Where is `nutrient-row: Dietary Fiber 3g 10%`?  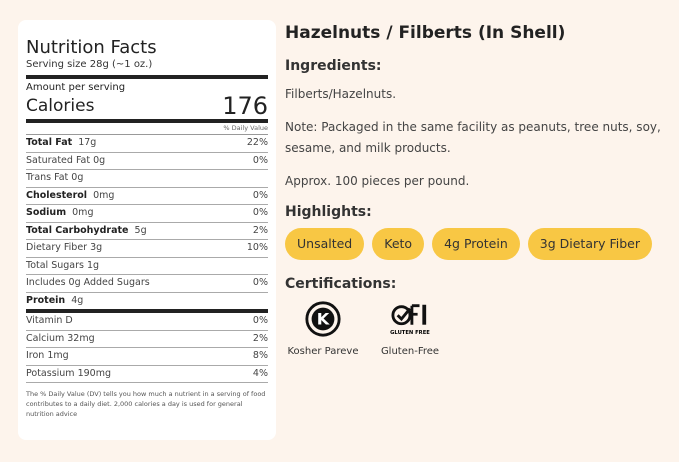
nutrient-row: Dietary Fiber 3g 10% is located at coordinates (147, 249).